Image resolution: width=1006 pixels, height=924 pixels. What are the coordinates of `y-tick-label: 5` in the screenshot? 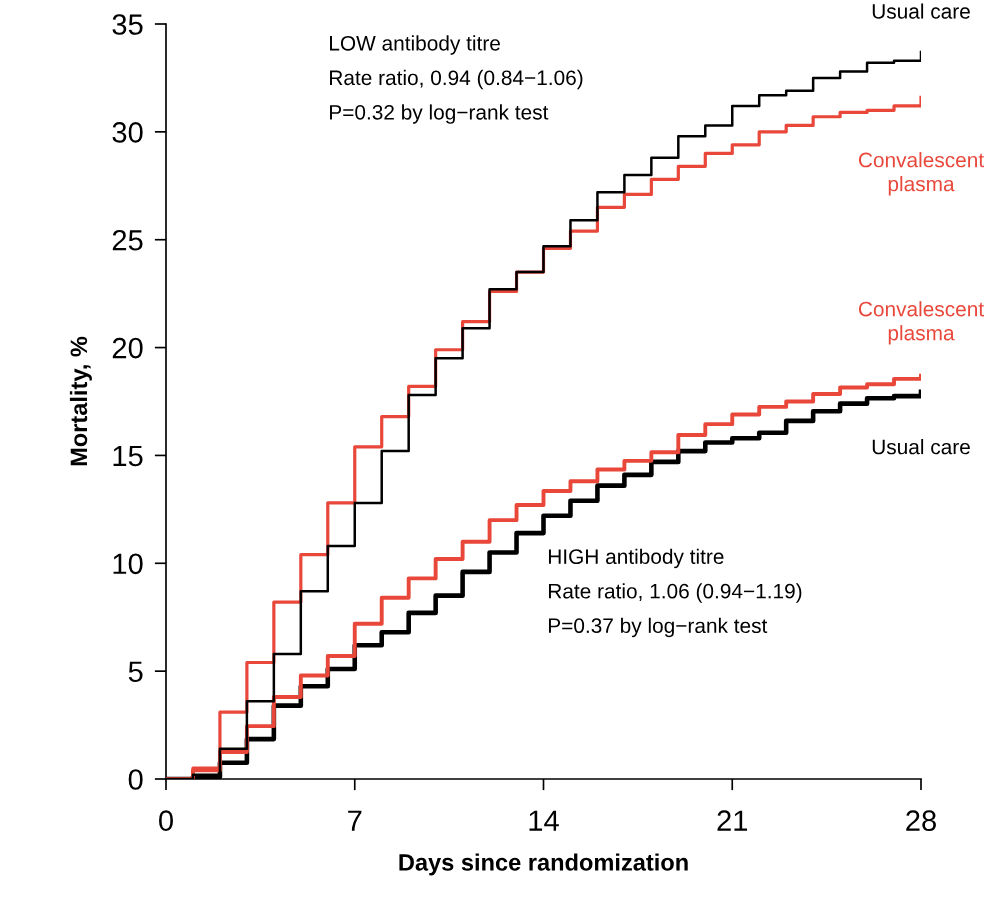 It's located at (135, 671).